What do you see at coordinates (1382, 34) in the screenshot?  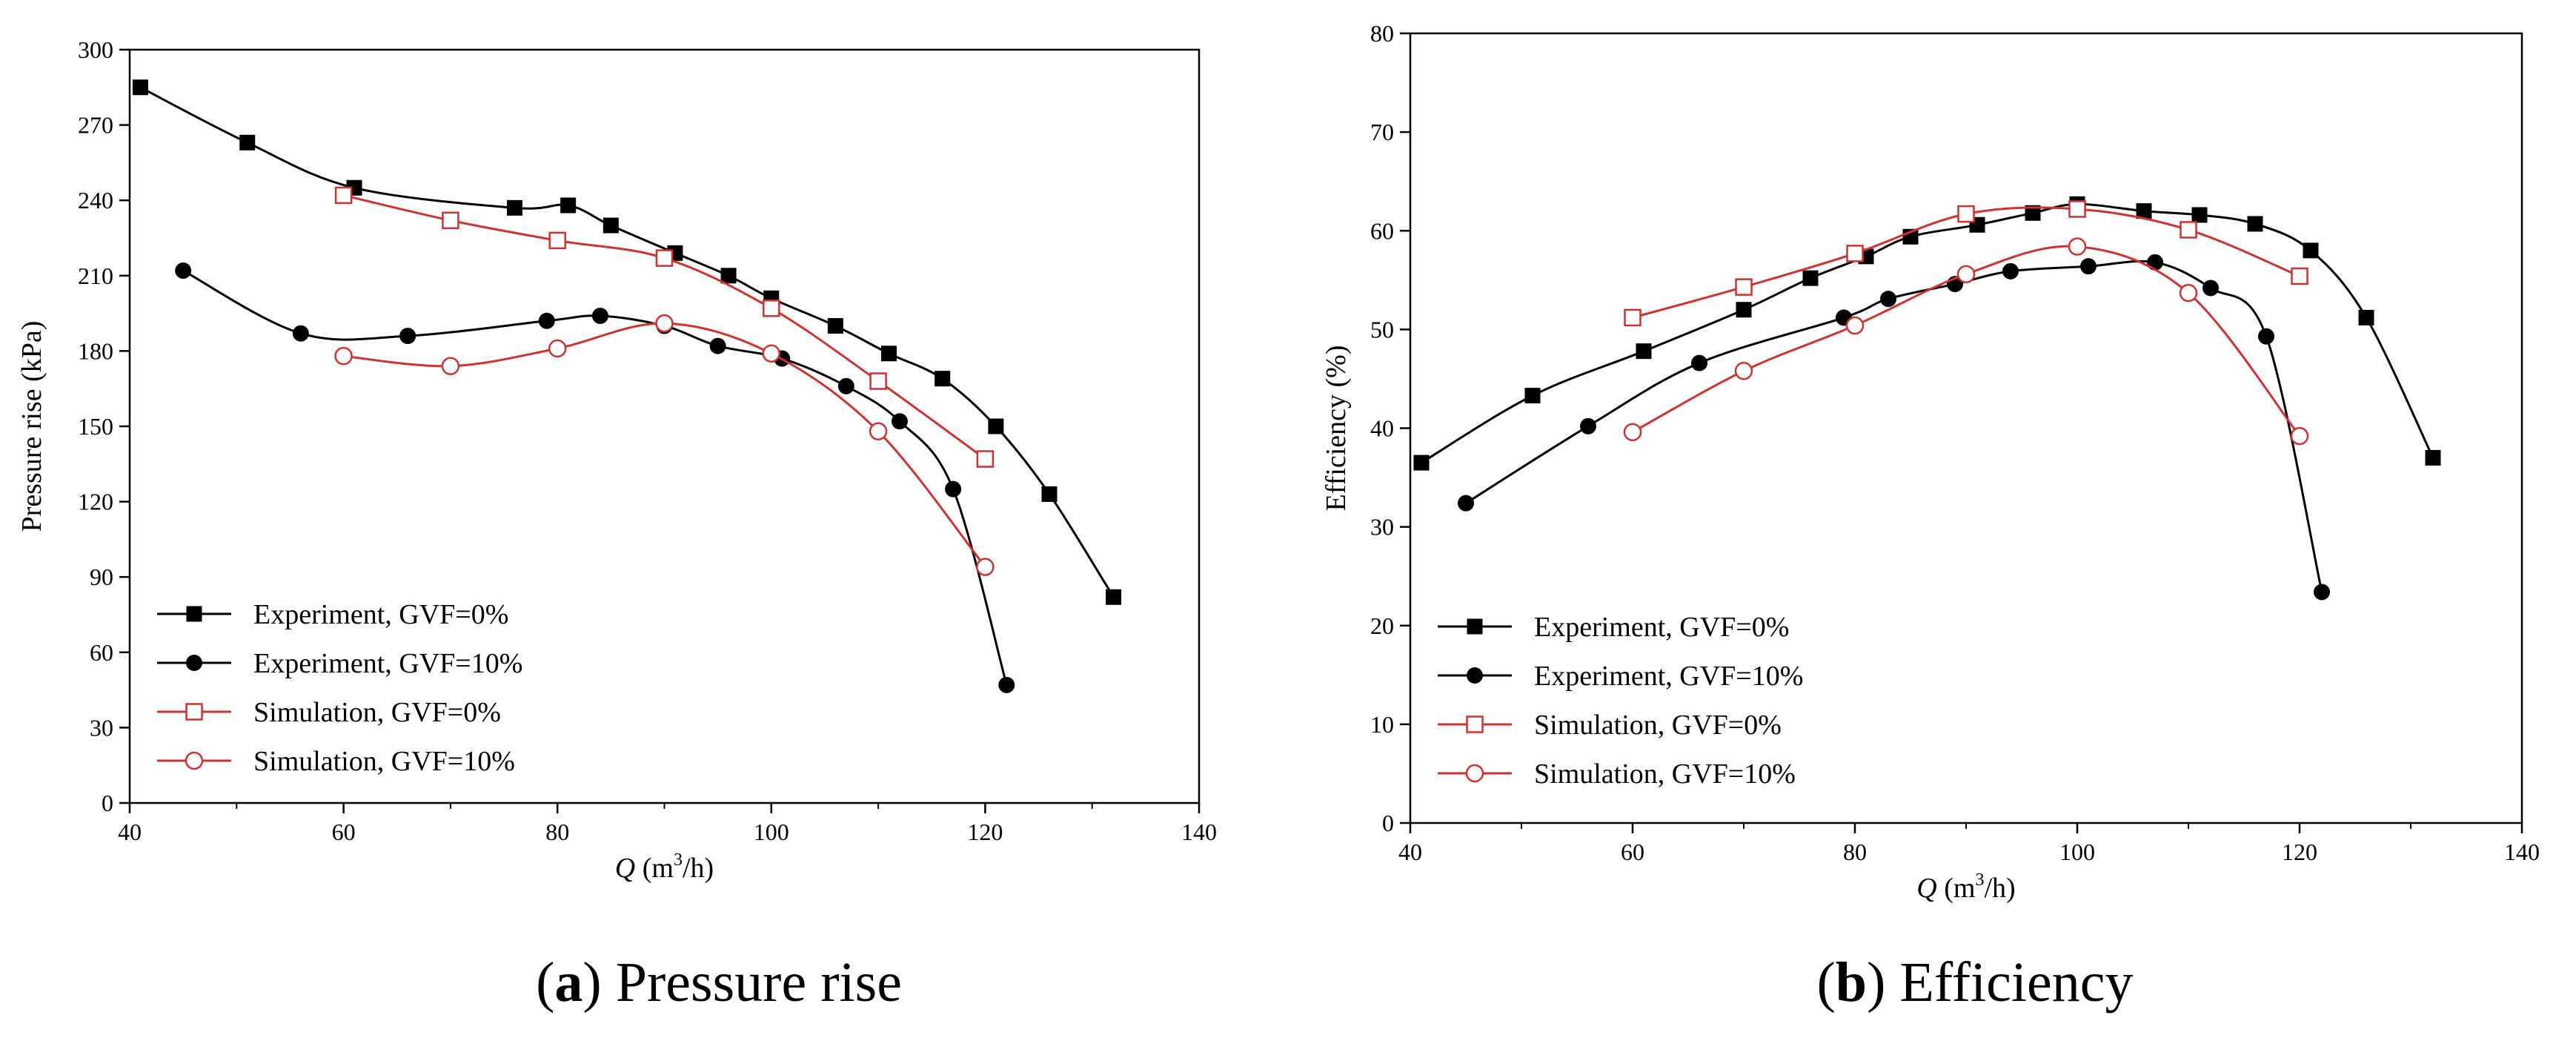 I see `y-tick-label: 80` at bounding box center [1382, 34].